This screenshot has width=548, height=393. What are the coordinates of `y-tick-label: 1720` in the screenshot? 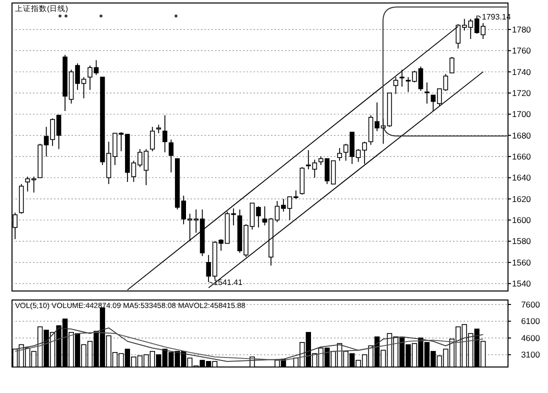 It's located at (522, 93).